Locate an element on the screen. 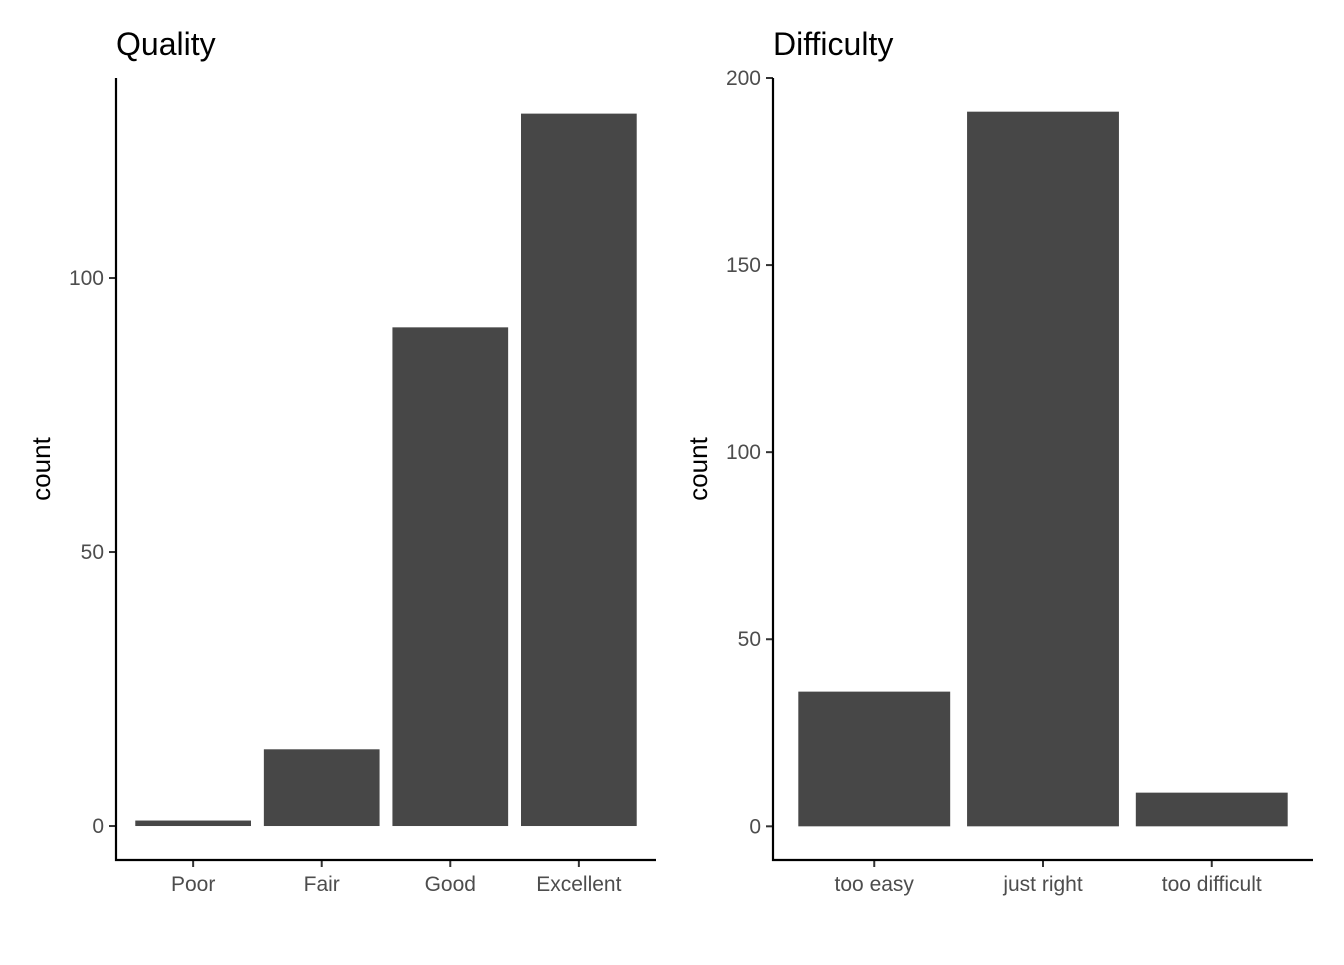 Image resolution: width=1344 pixels, height=965 pixels. quality-bar-good is located at coordinates (450, 577).